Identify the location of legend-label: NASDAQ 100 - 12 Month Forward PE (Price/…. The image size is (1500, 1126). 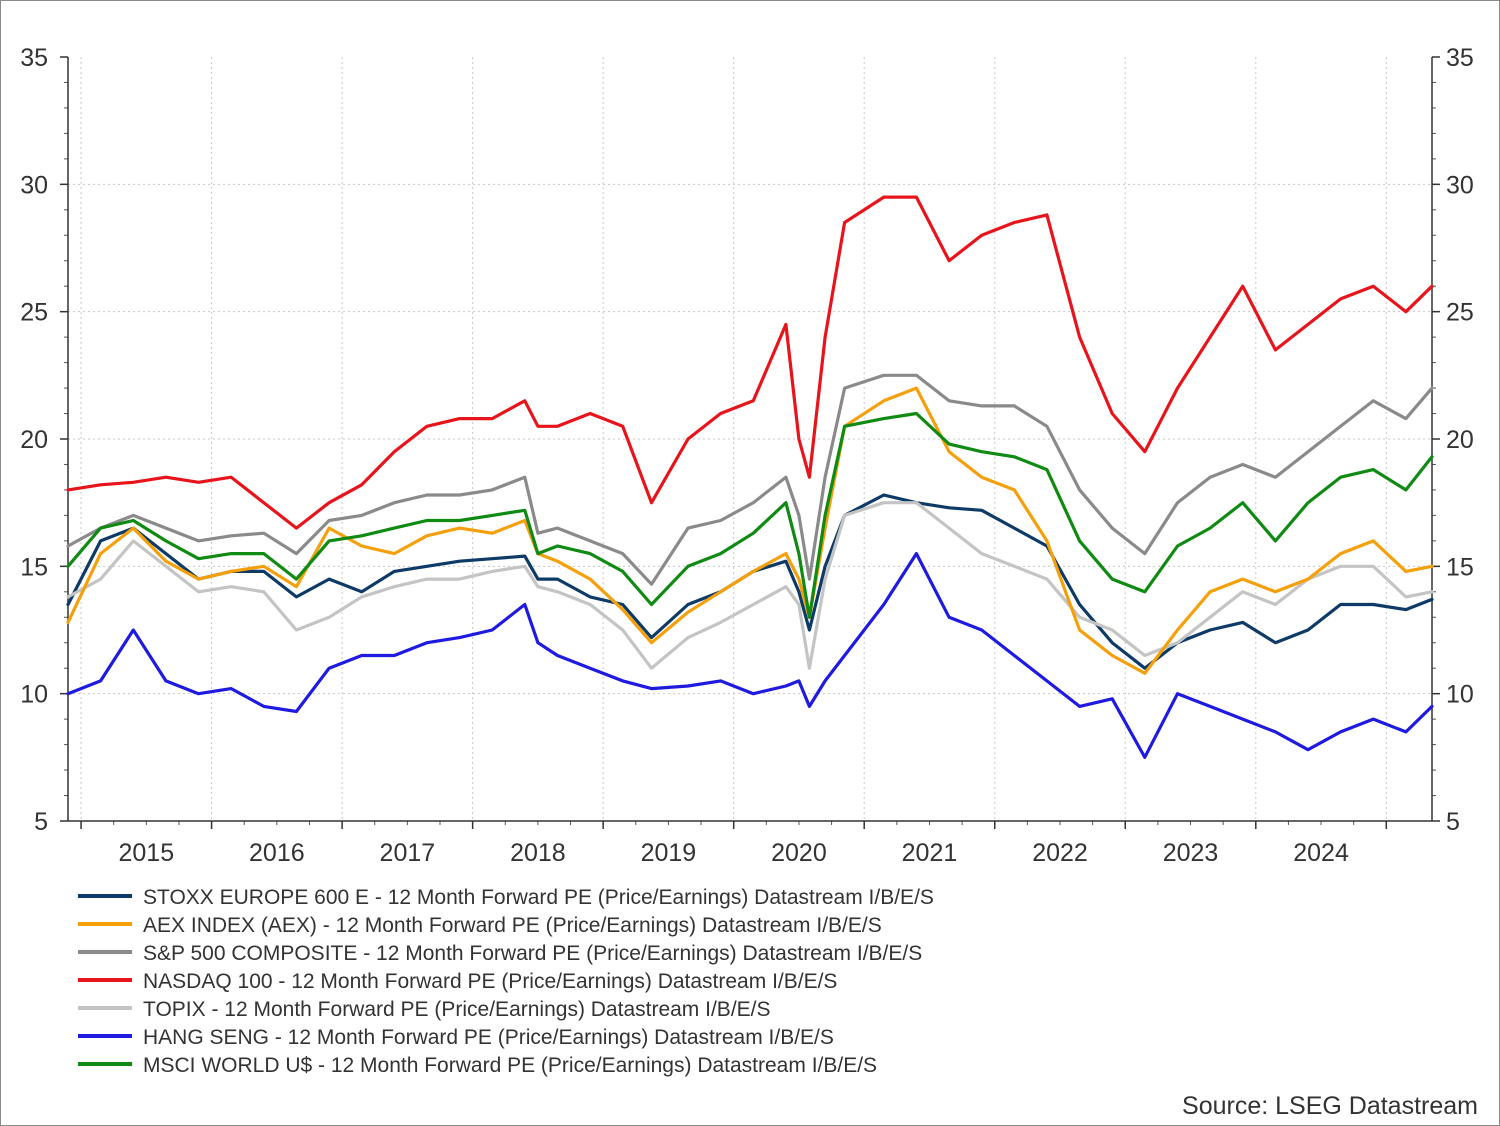
(490, 981).